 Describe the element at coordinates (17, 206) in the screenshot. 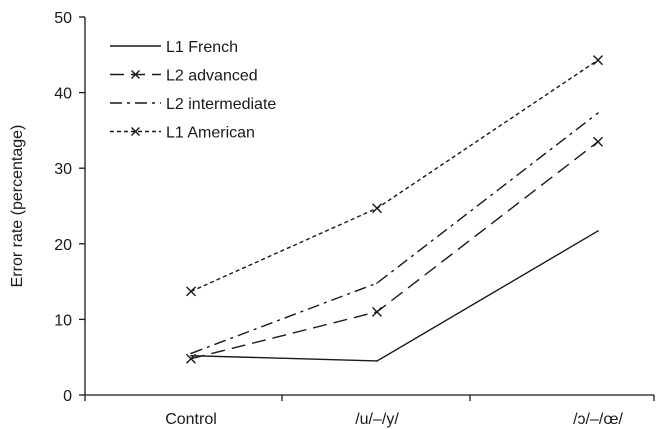

I see `y-axis-label: Error rate (percentage)` at that location.